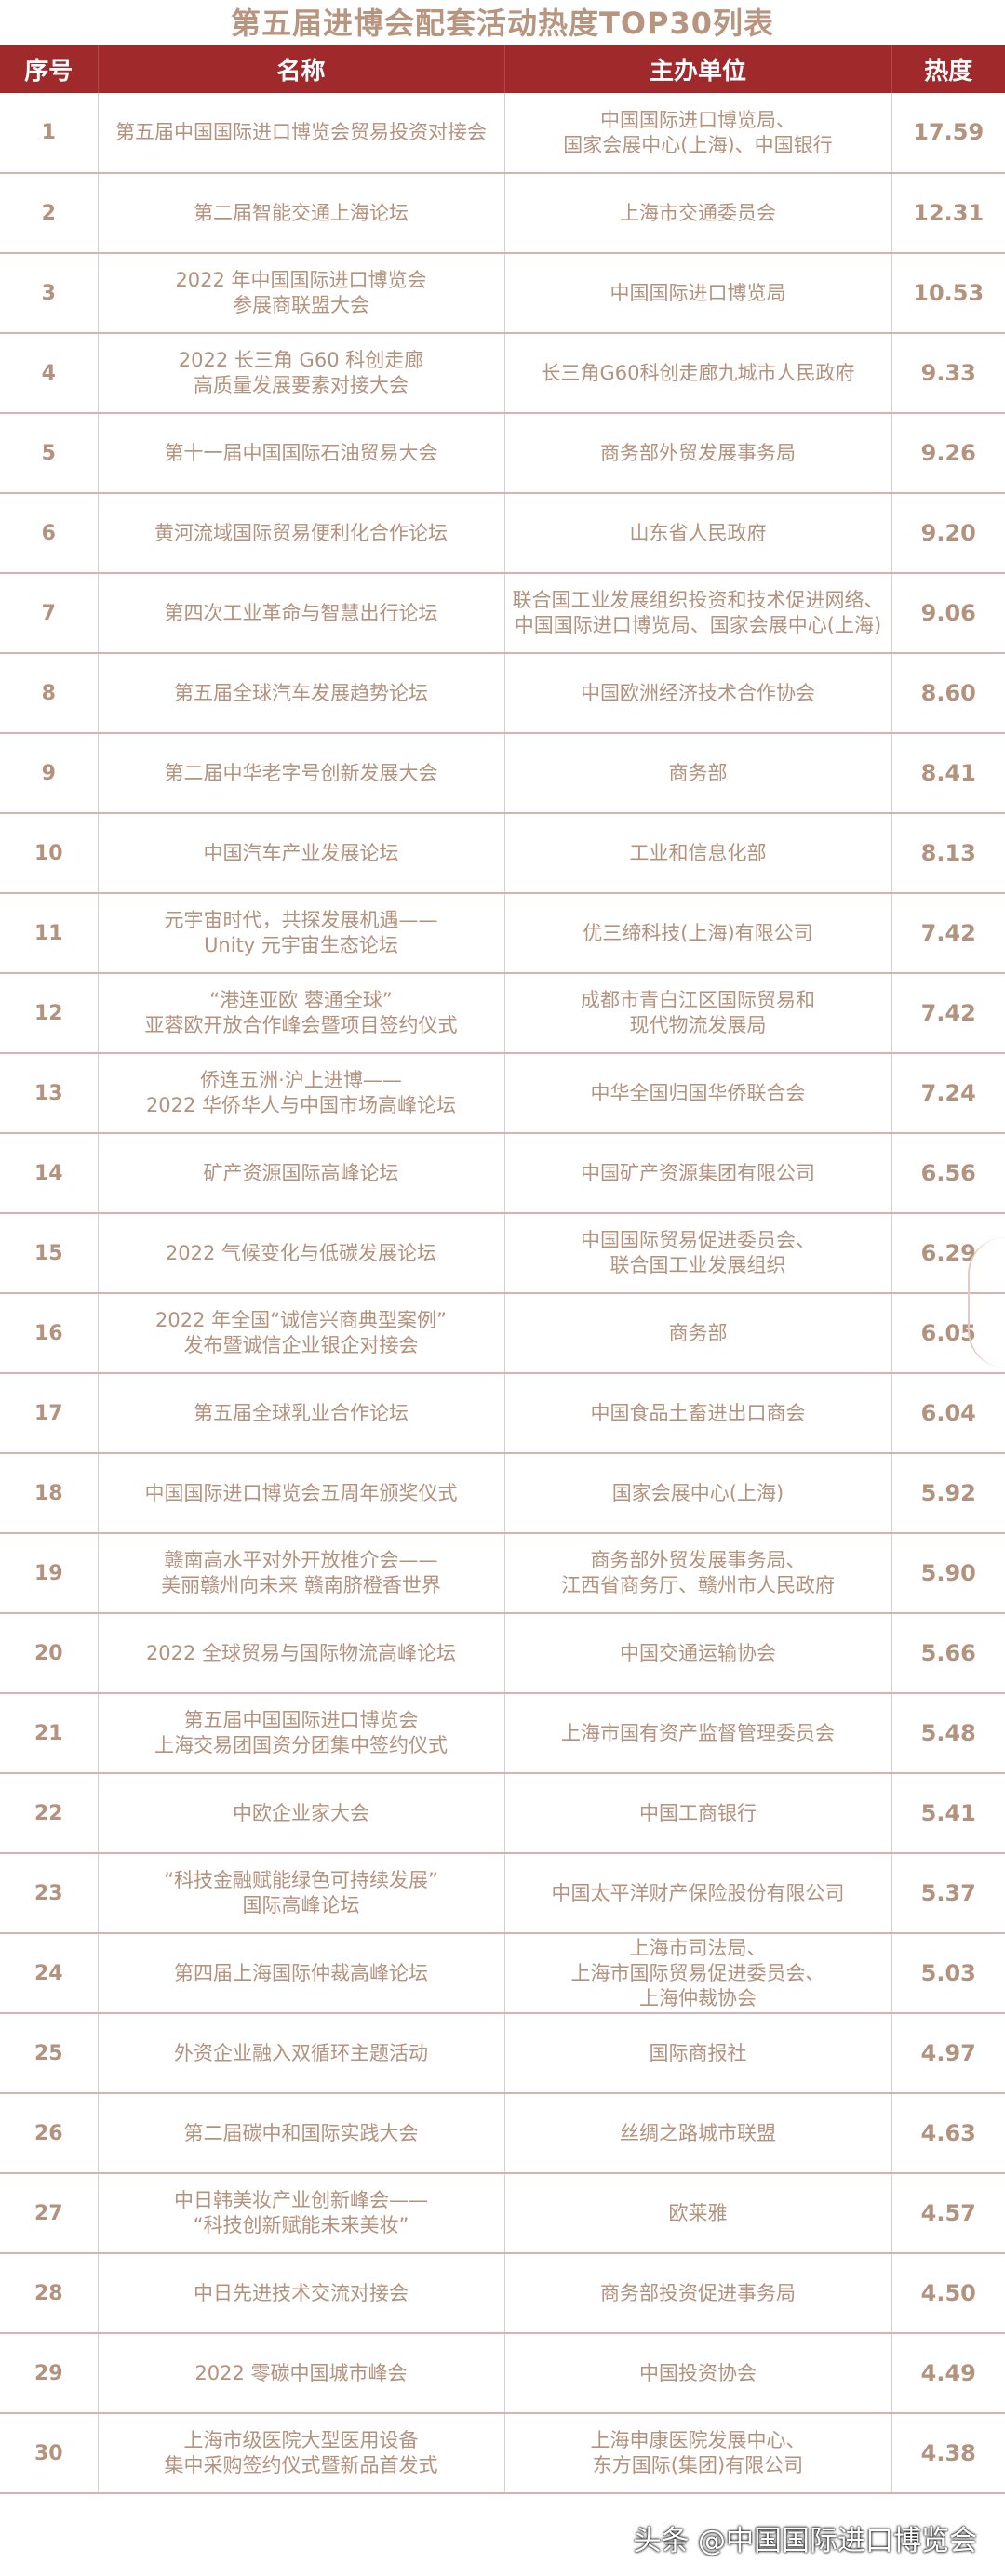 The width and height of the screenshot is (1005, 2576). I want to click on table-row: 9 第二届中华老字号创新发展大会 商务部 8.41, so click(502, 773).